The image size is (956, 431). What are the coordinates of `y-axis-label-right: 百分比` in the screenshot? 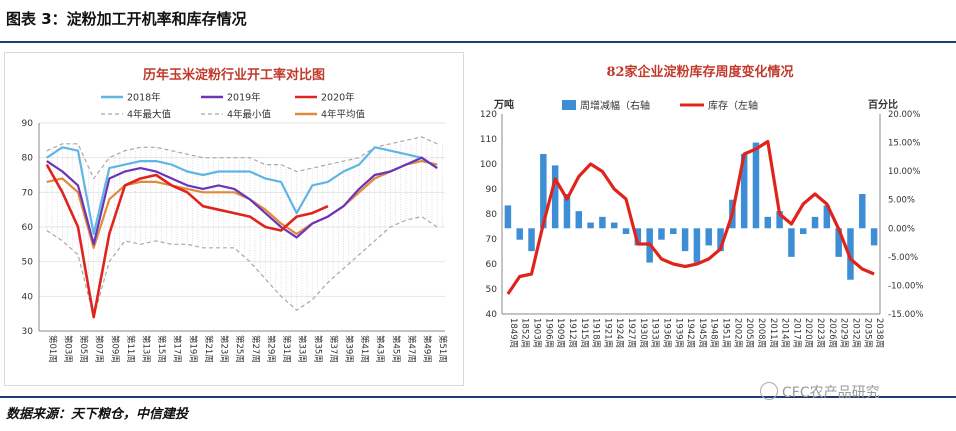 It's located at (883, 104).